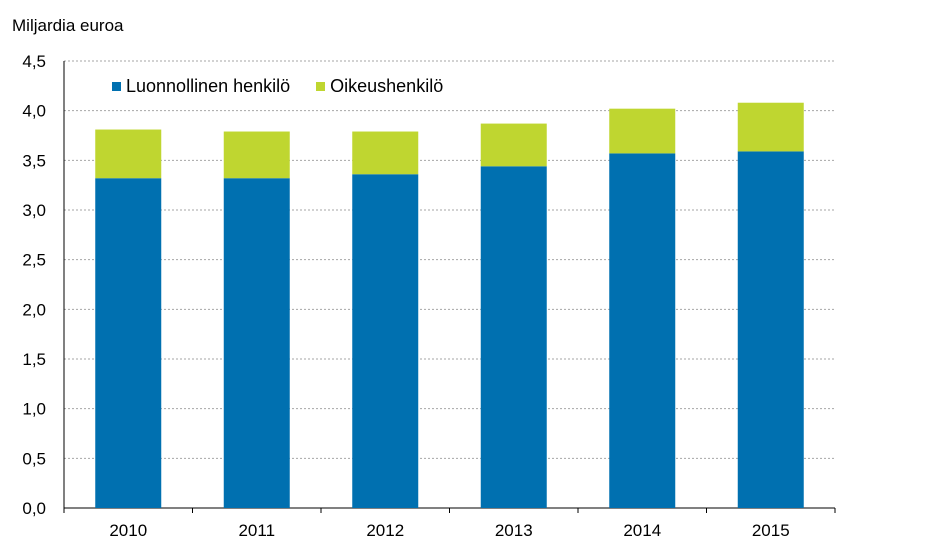 The height and width of the screenshot is (560, 948). Describe the element at coordinates (642, 330) in the screenshot. I see `bar-luonnollinen-2014` at that location.